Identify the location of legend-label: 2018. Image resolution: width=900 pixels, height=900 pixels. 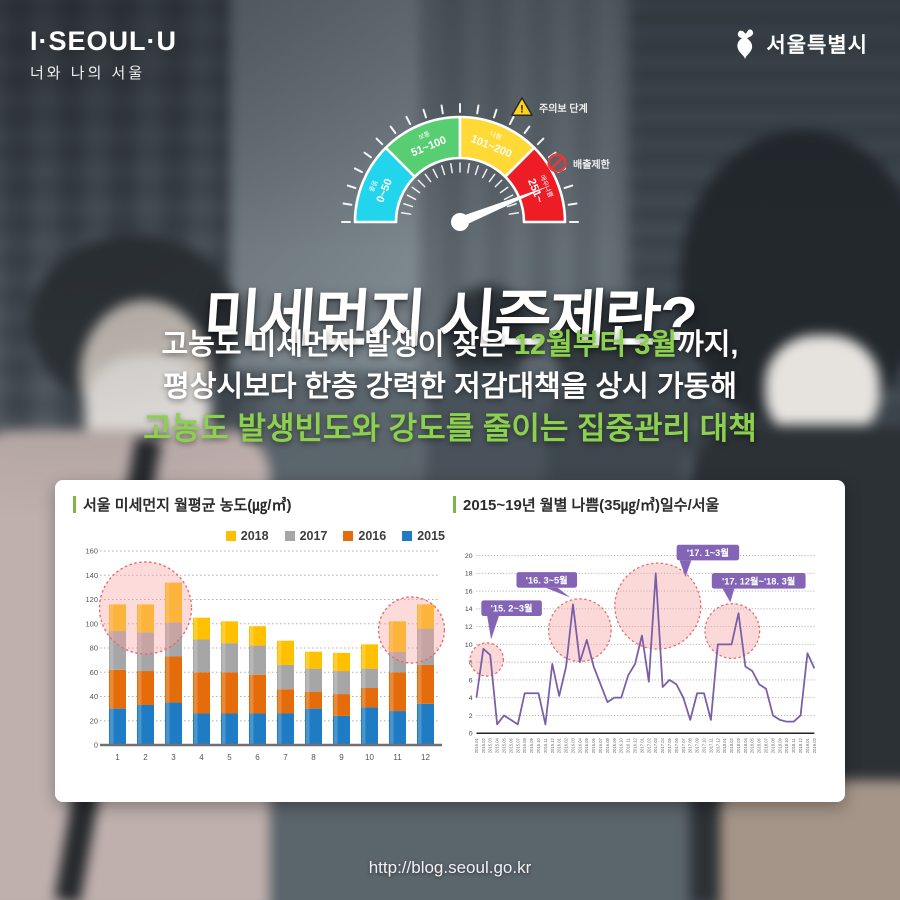
(254, 536).